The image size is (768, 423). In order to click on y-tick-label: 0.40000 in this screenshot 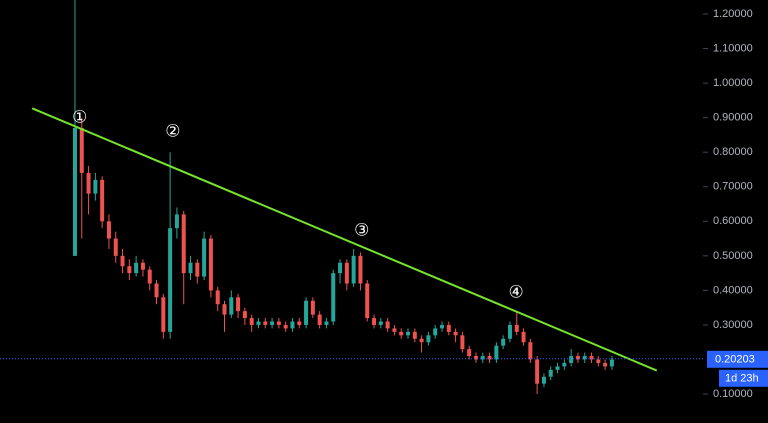, I will do `click(733, 290)`.